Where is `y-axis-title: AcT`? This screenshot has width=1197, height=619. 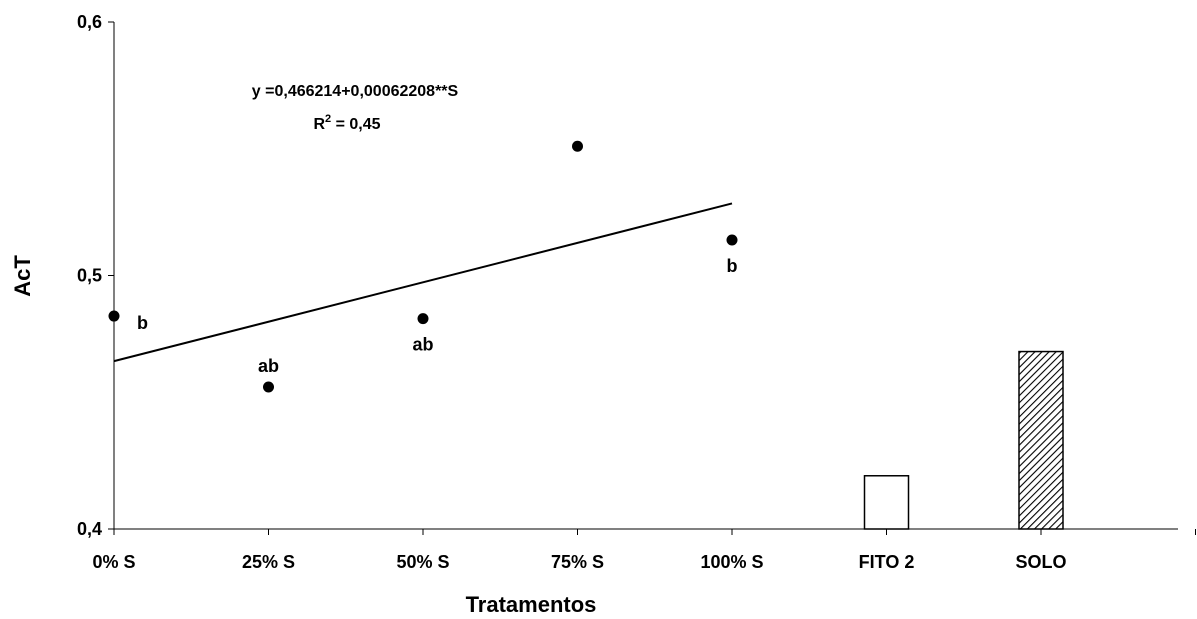
y-axis-title: AcT is located at coordinates (22, 276).